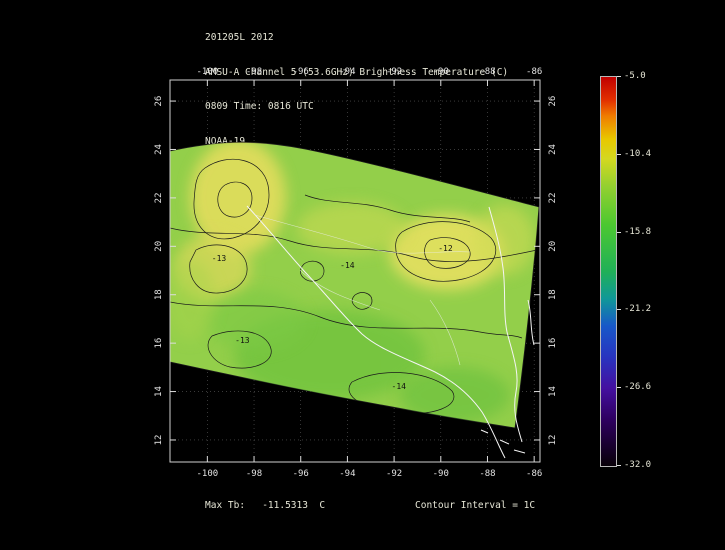 The image size is (725, 550). Describe the element at coordinates (553, 294) in the screenshot. I see `lat-tick-label-right: 18` at that location.